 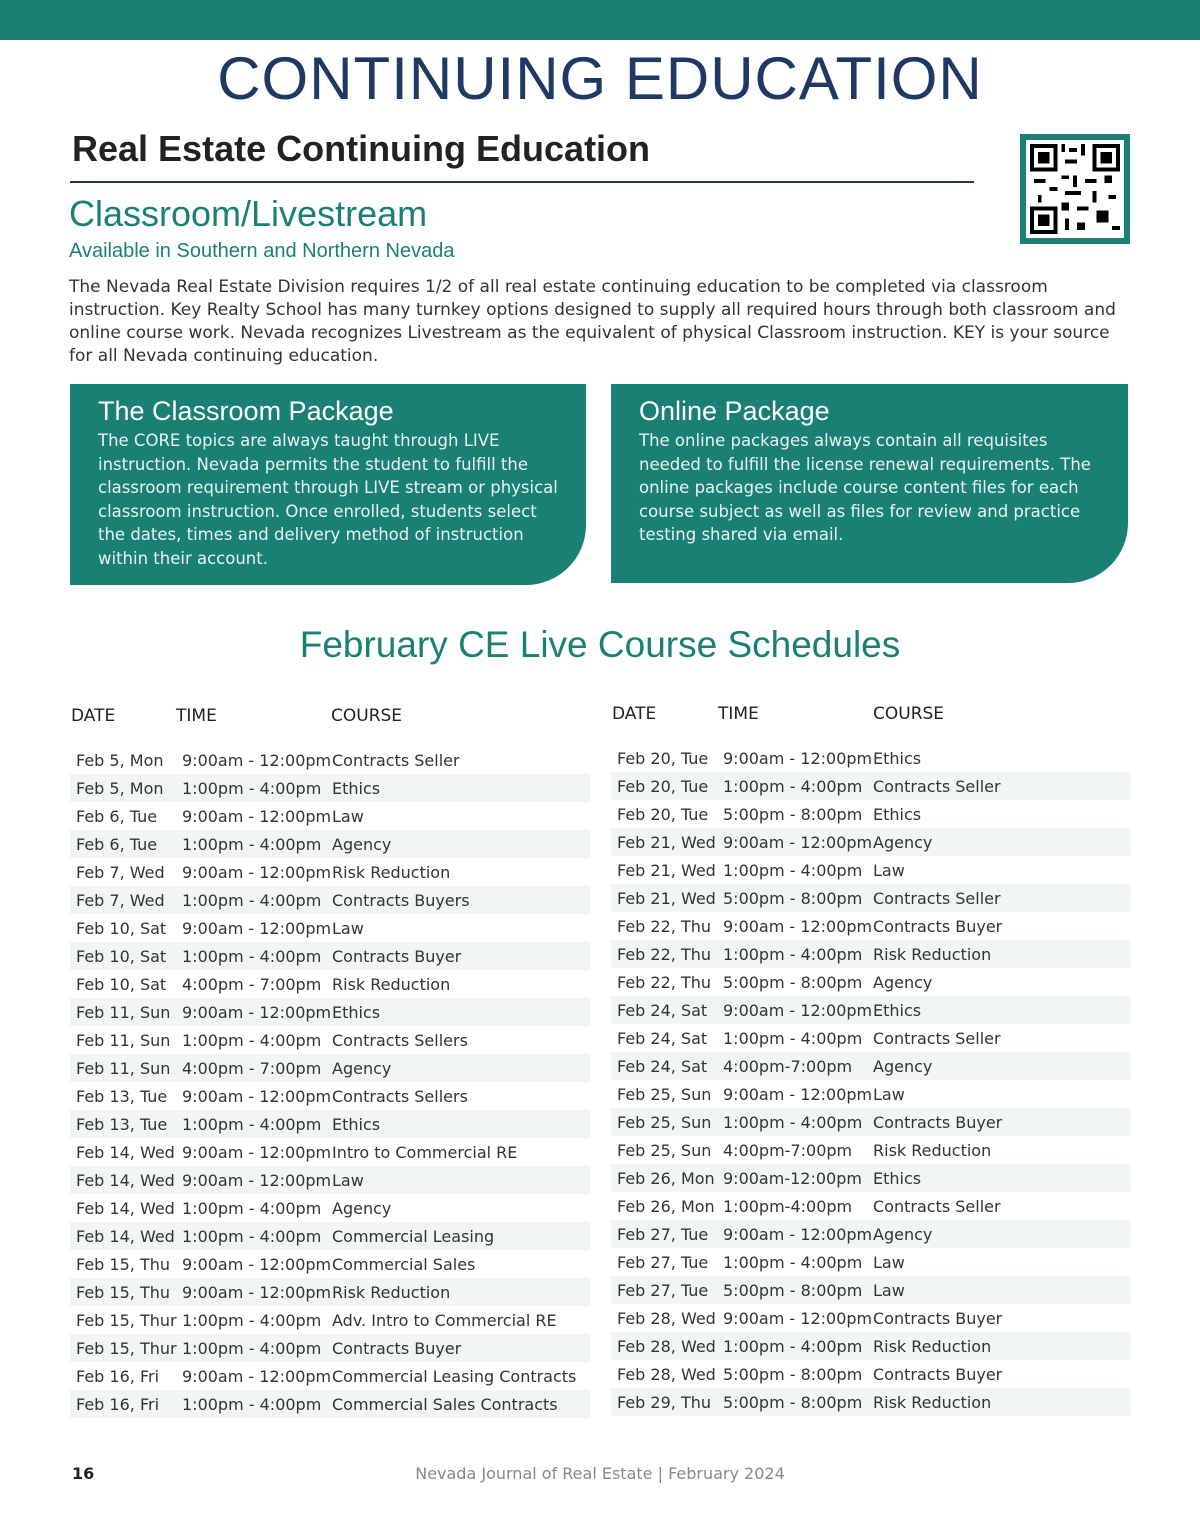 I want to click on cell-date: Feb 21, Wed, so click(x=666, y=842).